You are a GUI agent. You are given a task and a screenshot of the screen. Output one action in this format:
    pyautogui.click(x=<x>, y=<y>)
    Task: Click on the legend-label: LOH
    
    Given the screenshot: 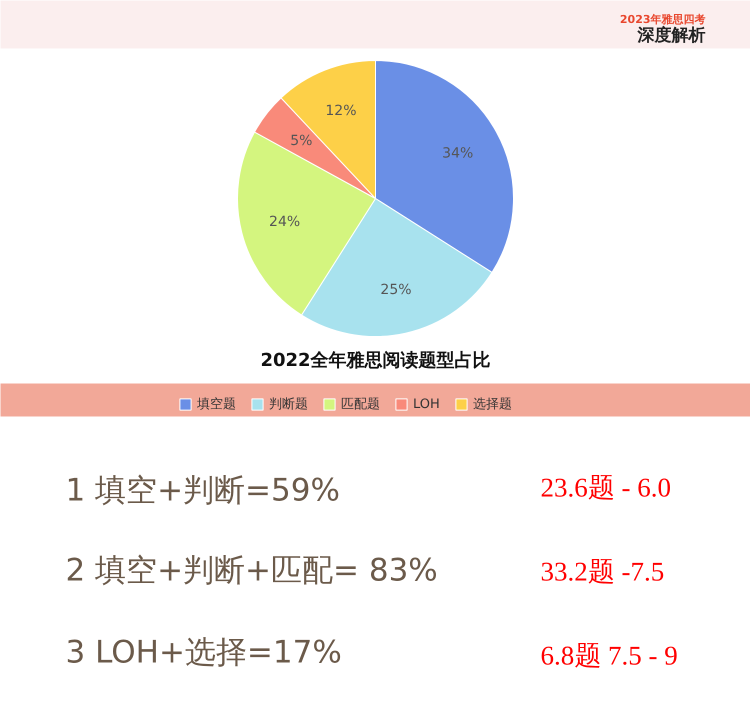 What is the action you would take?
    pyautogui.click(x=426, y=404)
    